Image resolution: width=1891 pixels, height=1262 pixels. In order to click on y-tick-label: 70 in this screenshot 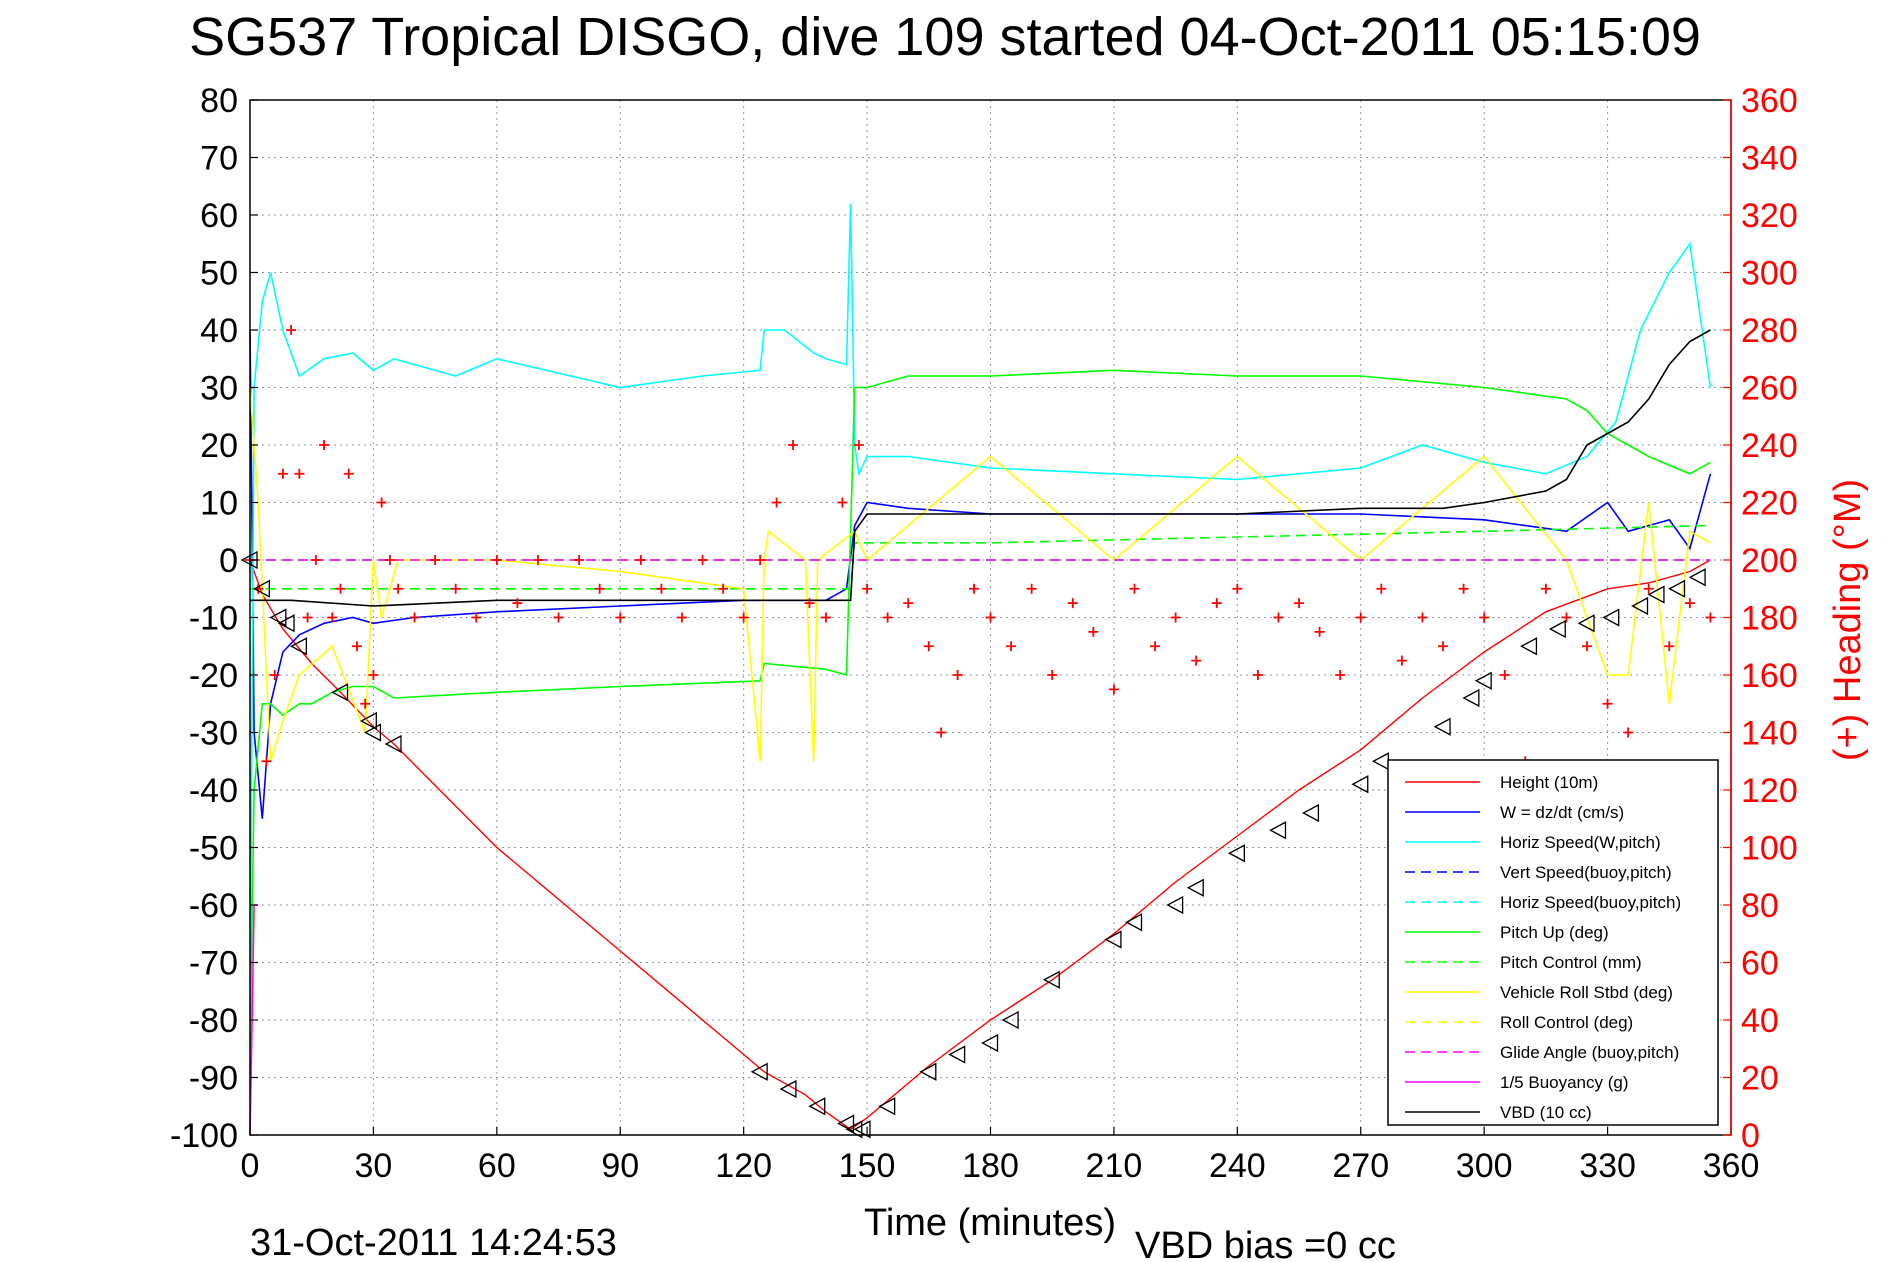, I will do `click(219, 159)`.